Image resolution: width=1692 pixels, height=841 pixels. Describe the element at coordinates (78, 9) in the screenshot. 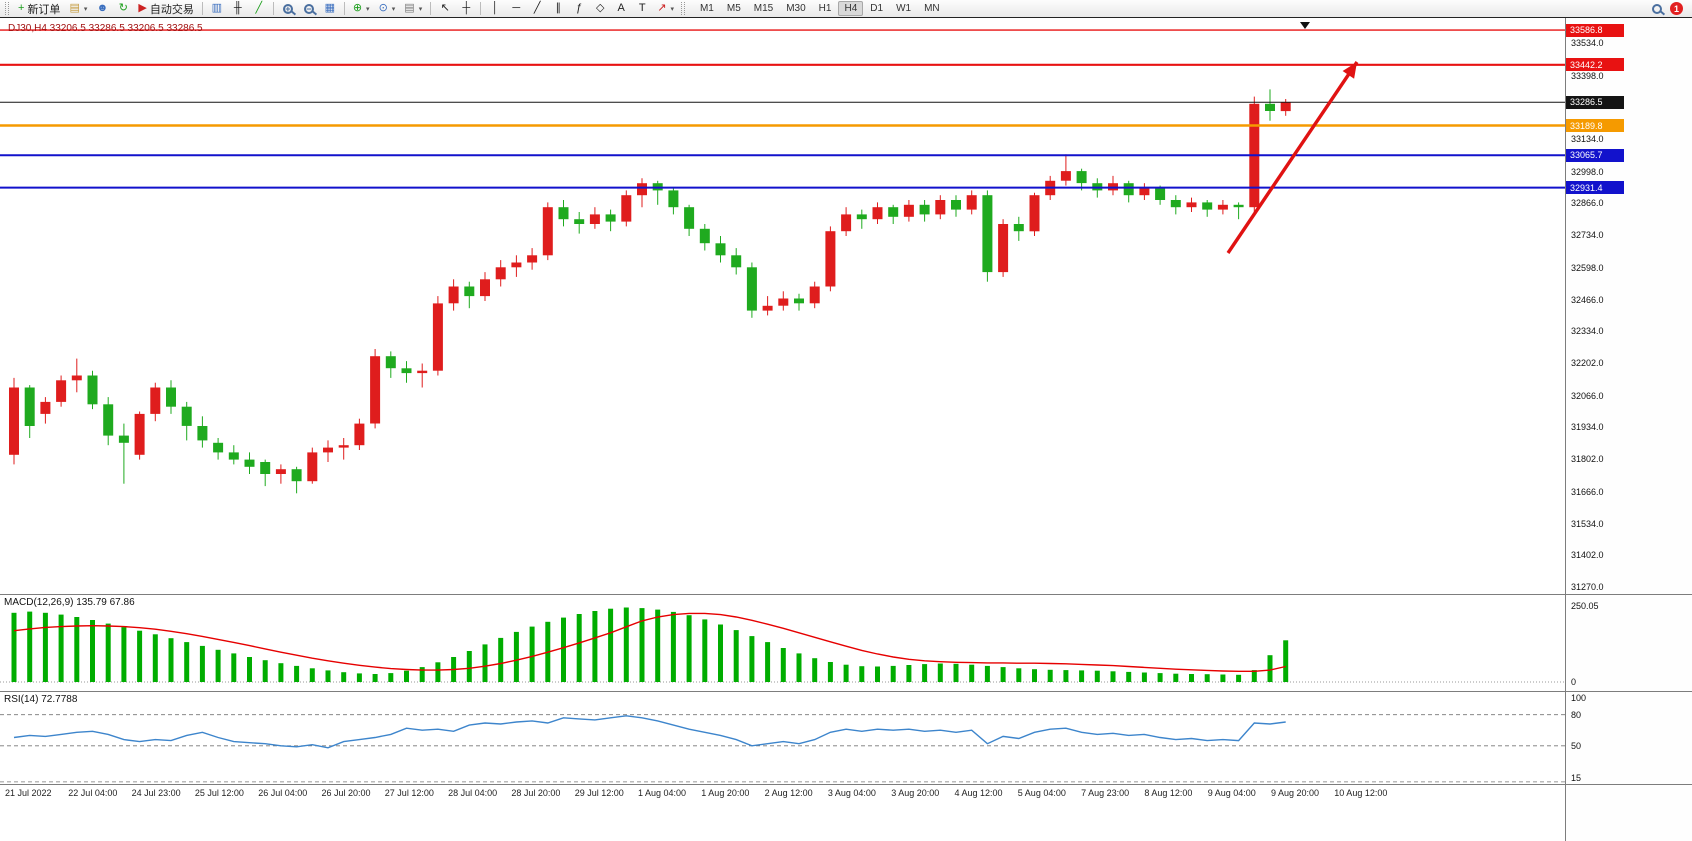

I see `chart-window-button: ▤ ▾` at that location.